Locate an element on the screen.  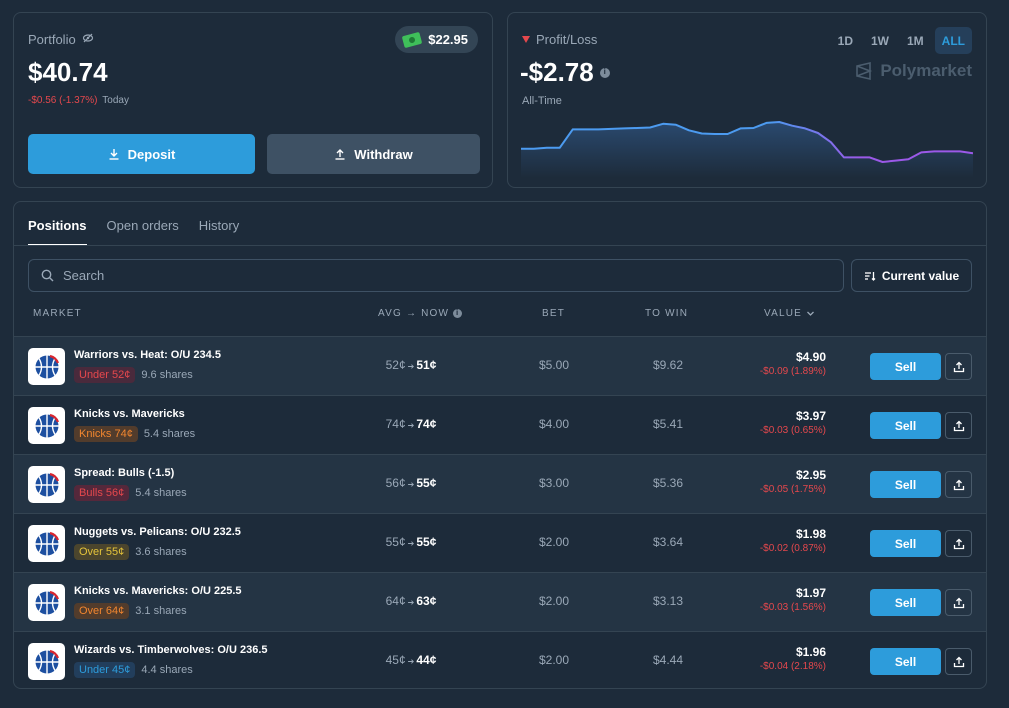
avg-price: 64¢ is located at coordinates (395, 601).